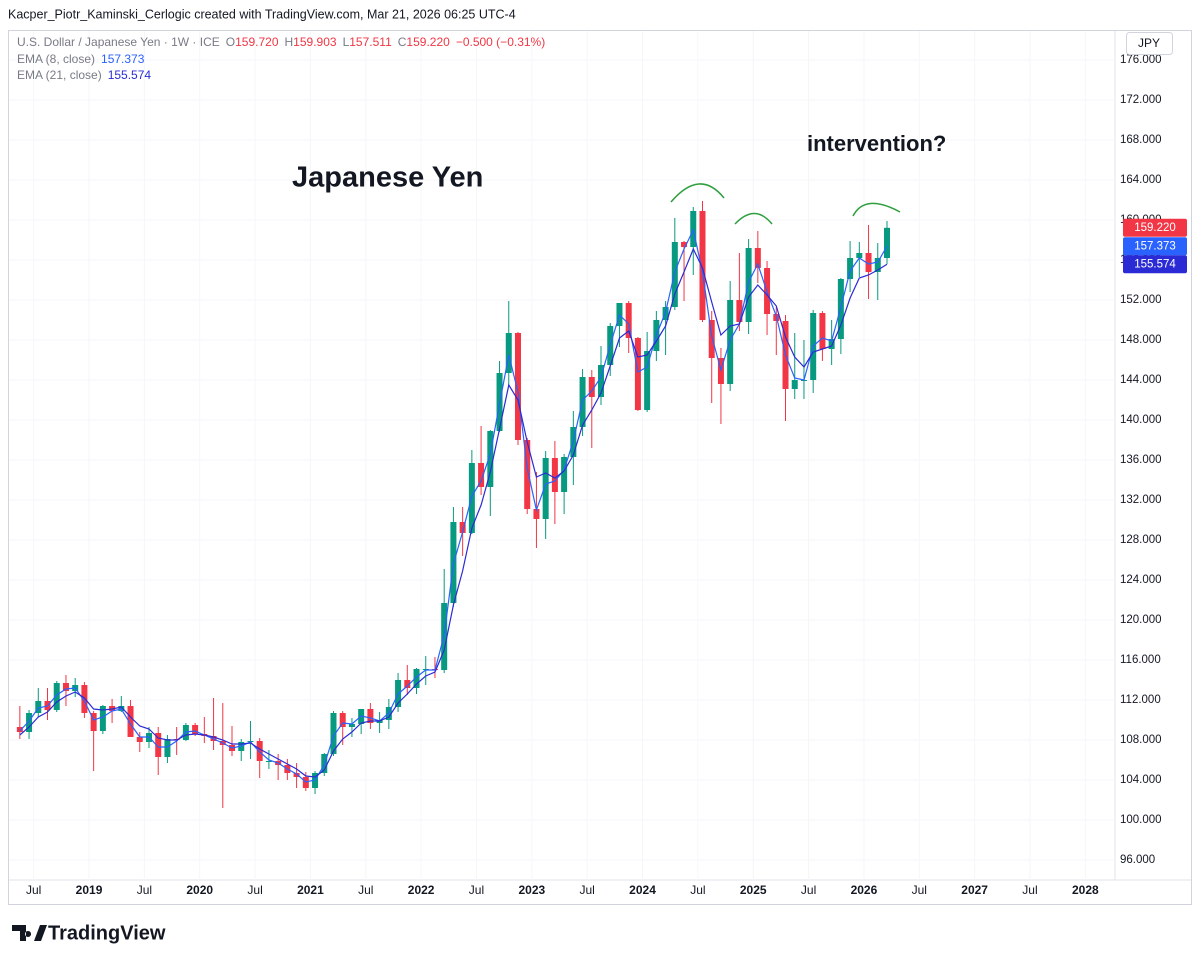  Describe the element at coordinates (1141, 460) in the screenshot. I see `y-tick-label: 136.000` at that location.